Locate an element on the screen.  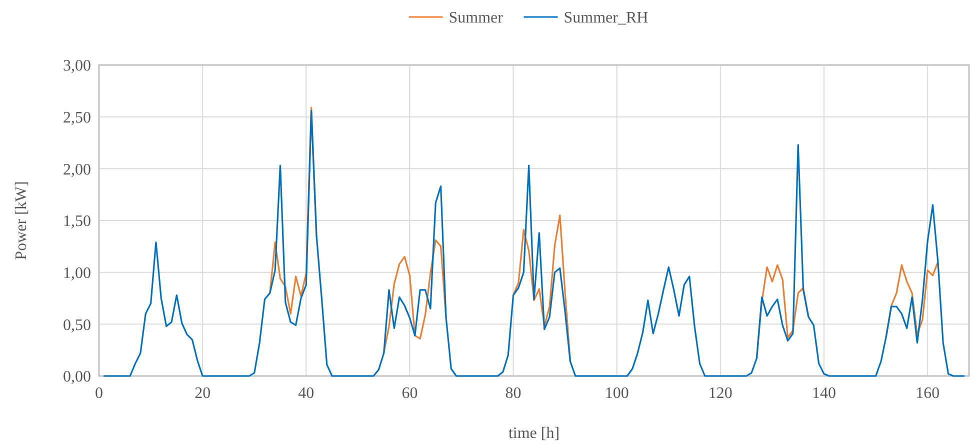
y-tick-label: 1,50 is located at coordinates (77, 221).